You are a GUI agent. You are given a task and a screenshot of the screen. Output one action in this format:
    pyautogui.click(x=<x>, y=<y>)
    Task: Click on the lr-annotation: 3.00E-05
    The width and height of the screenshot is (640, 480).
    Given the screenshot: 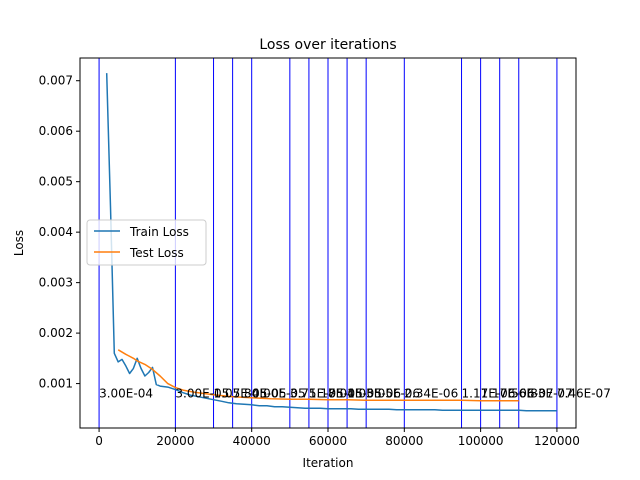 What is the action you would take?
    pyautogui.click(x=202, y=394)
    